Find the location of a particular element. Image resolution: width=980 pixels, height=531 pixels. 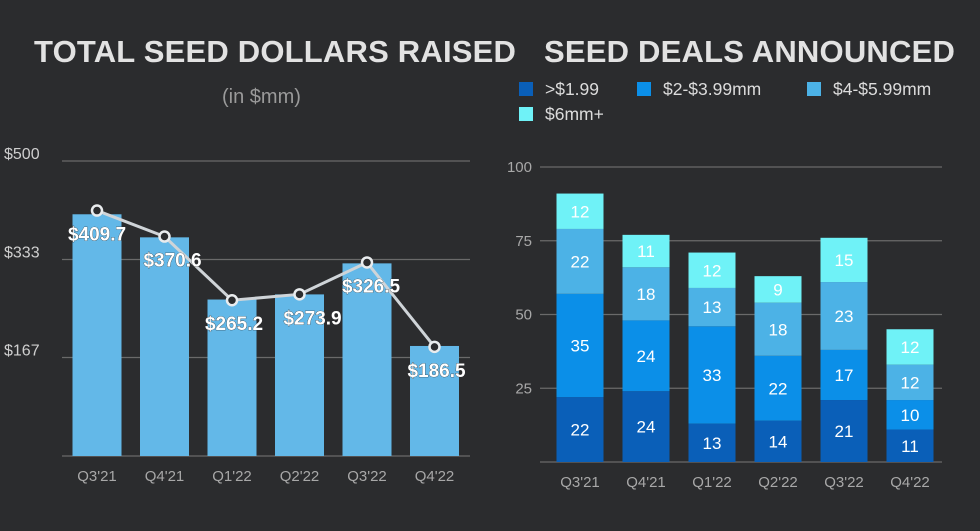

right-segment-label: 10 is located at coordinates (910, 415).